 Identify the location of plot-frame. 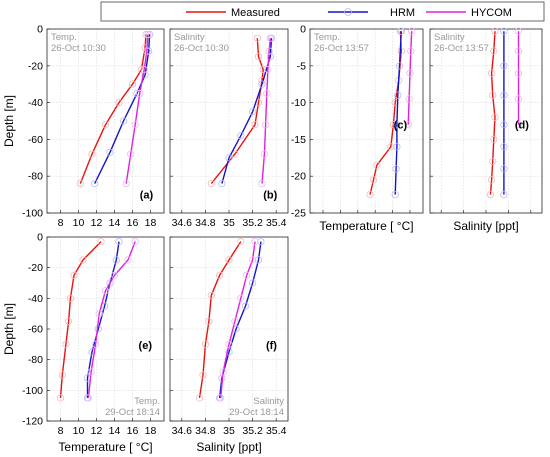
(105, 121).